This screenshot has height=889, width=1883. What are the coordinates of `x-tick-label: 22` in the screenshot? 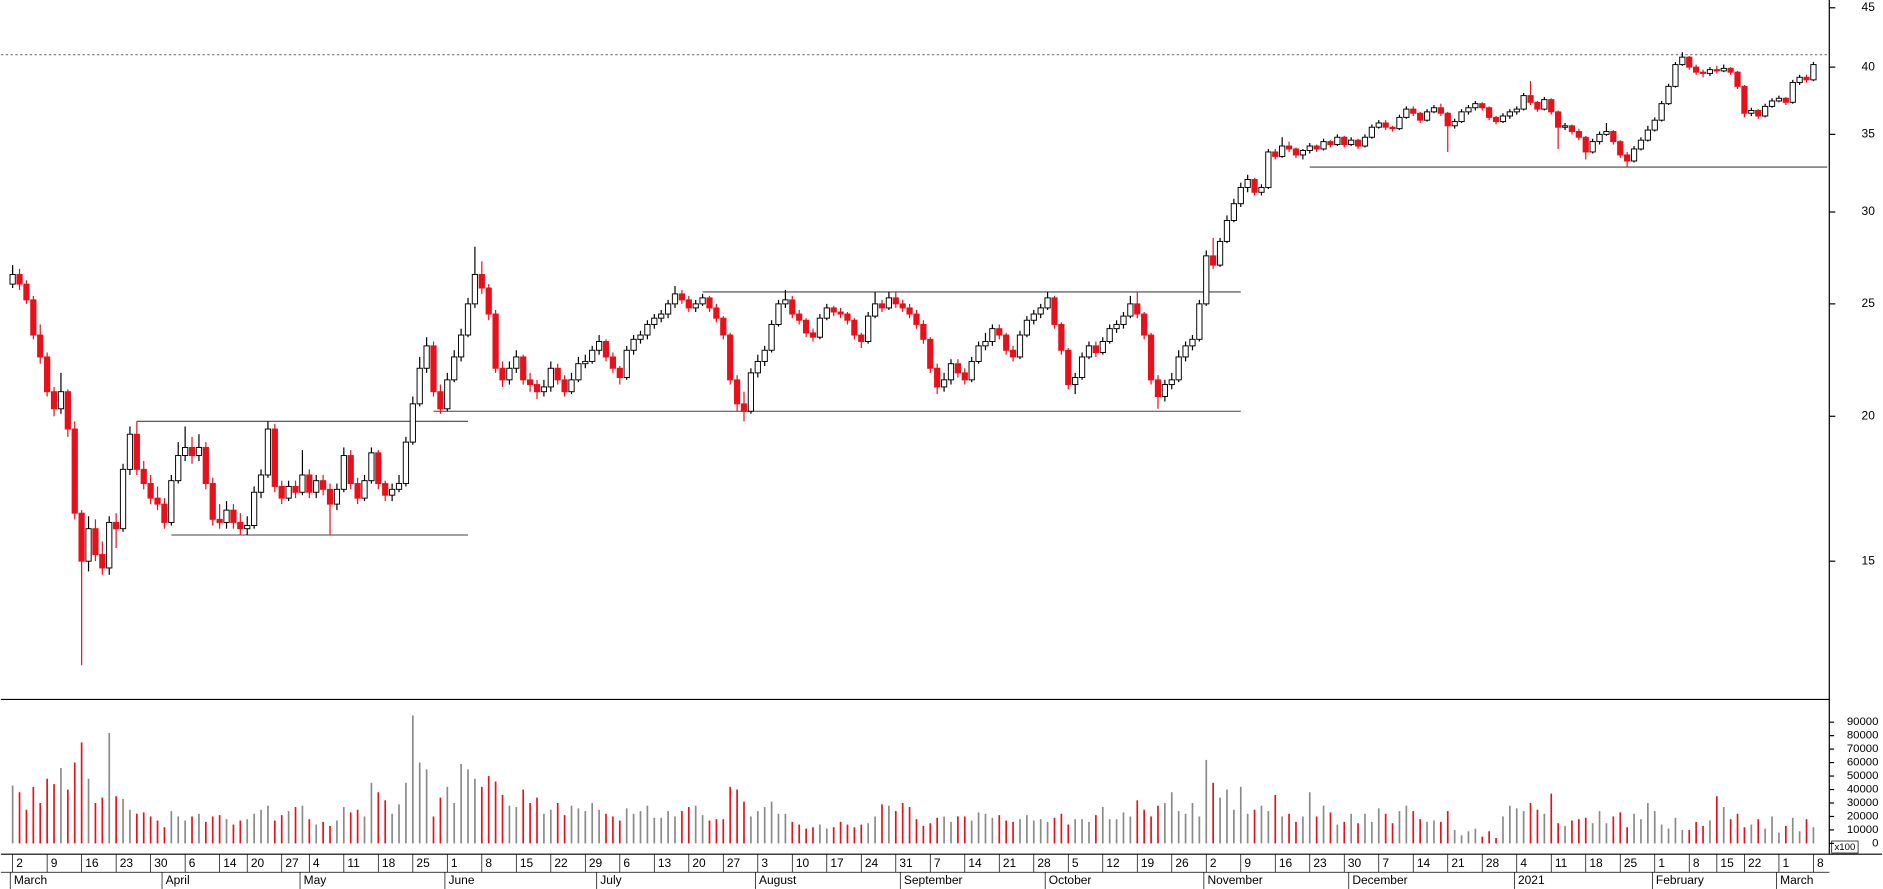 It's located at (1755, 863).